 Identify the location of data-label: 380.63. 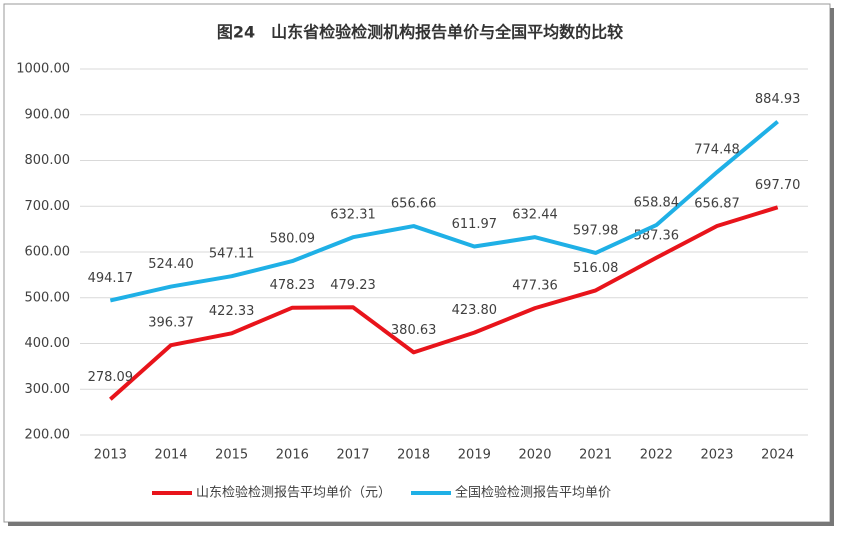
(414, 330).